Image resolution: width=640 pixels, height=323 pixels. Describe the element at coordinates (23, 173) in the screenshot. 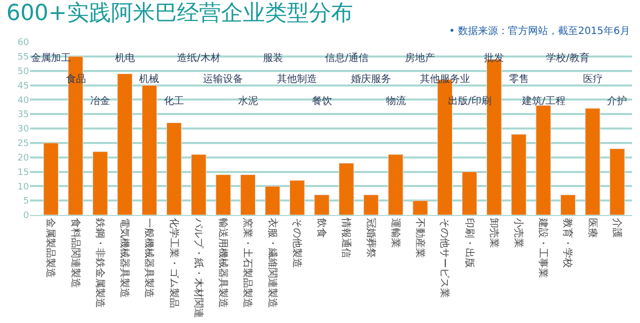

I see `y-tick-label: 15` at that location.